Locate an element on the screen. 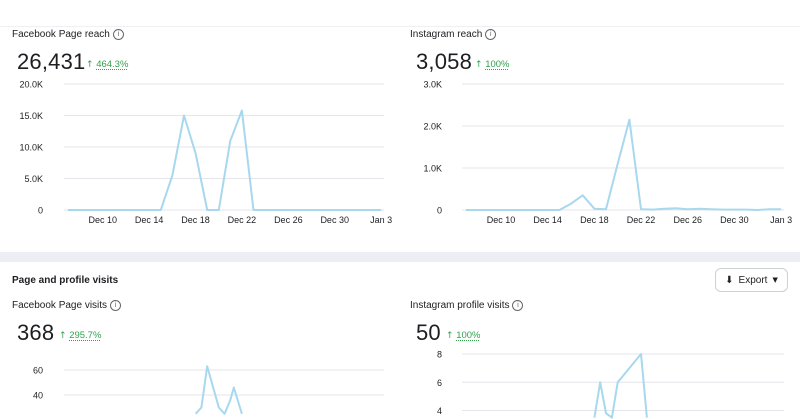 This screenshot has width=800, height=419. facebook-visits-title: Facebook Page visits i is located at coordinates (67, 305).